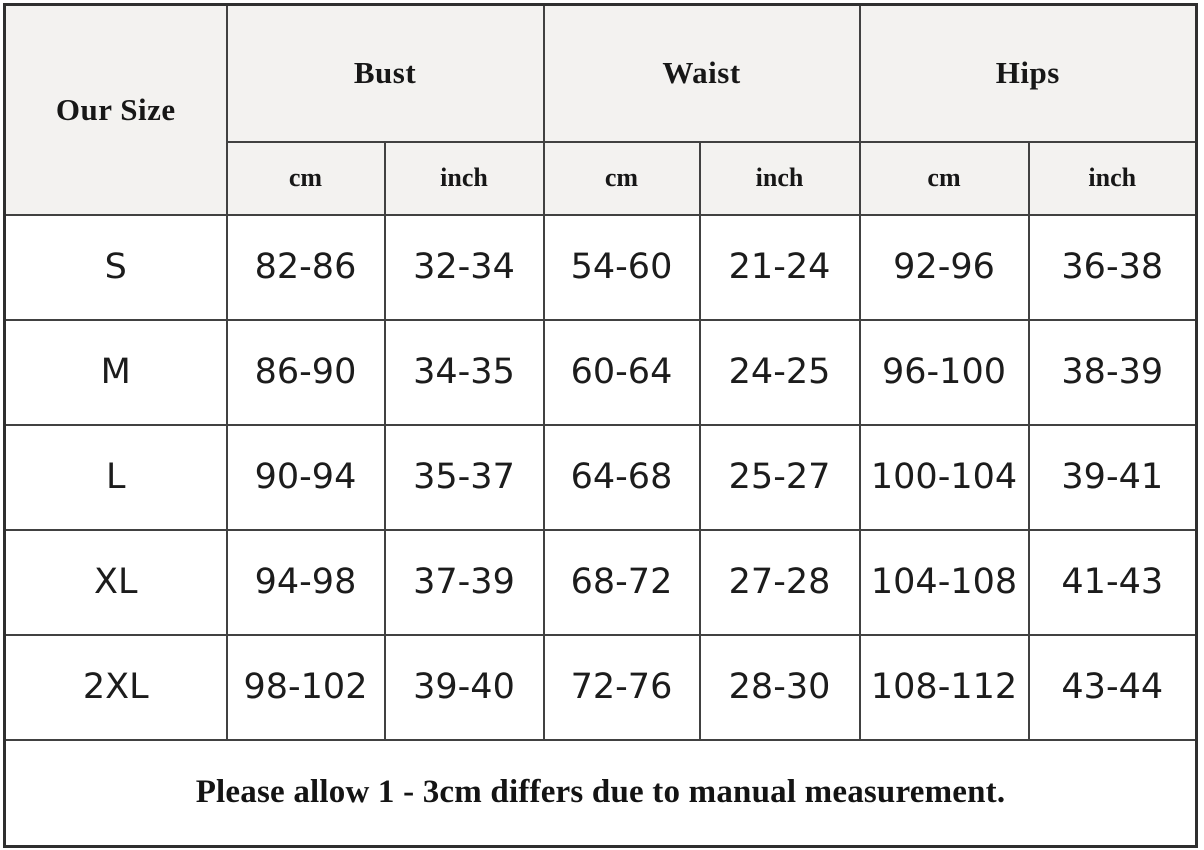 This screenshot has width=1204, height=850. I want to click on waist-inch-value: 27-28, so click(779, 582).